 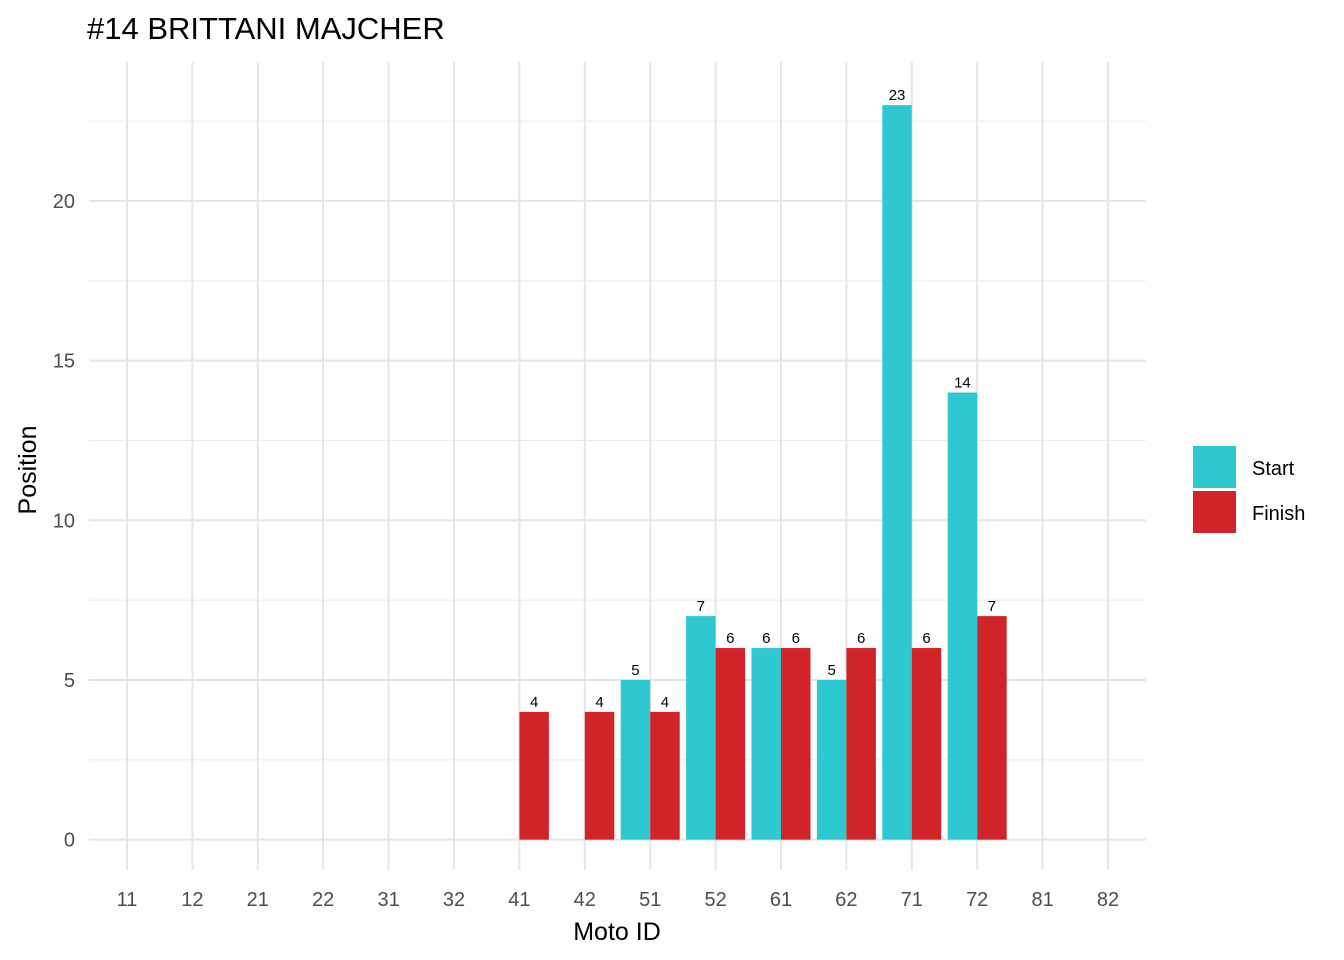 What do you see at coordinates (977, 900) in the screenshot?
I see `x-tick-label: 72` at bounding box center [977, 900].